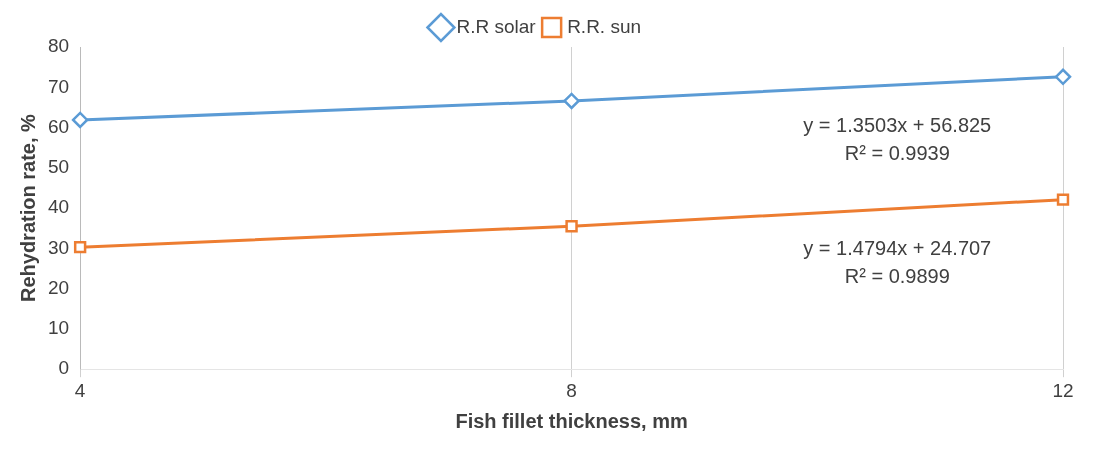 The height and width of the screenshot is (451, 1095). I want to click on y-tick-label: 10, so click(58, 328).